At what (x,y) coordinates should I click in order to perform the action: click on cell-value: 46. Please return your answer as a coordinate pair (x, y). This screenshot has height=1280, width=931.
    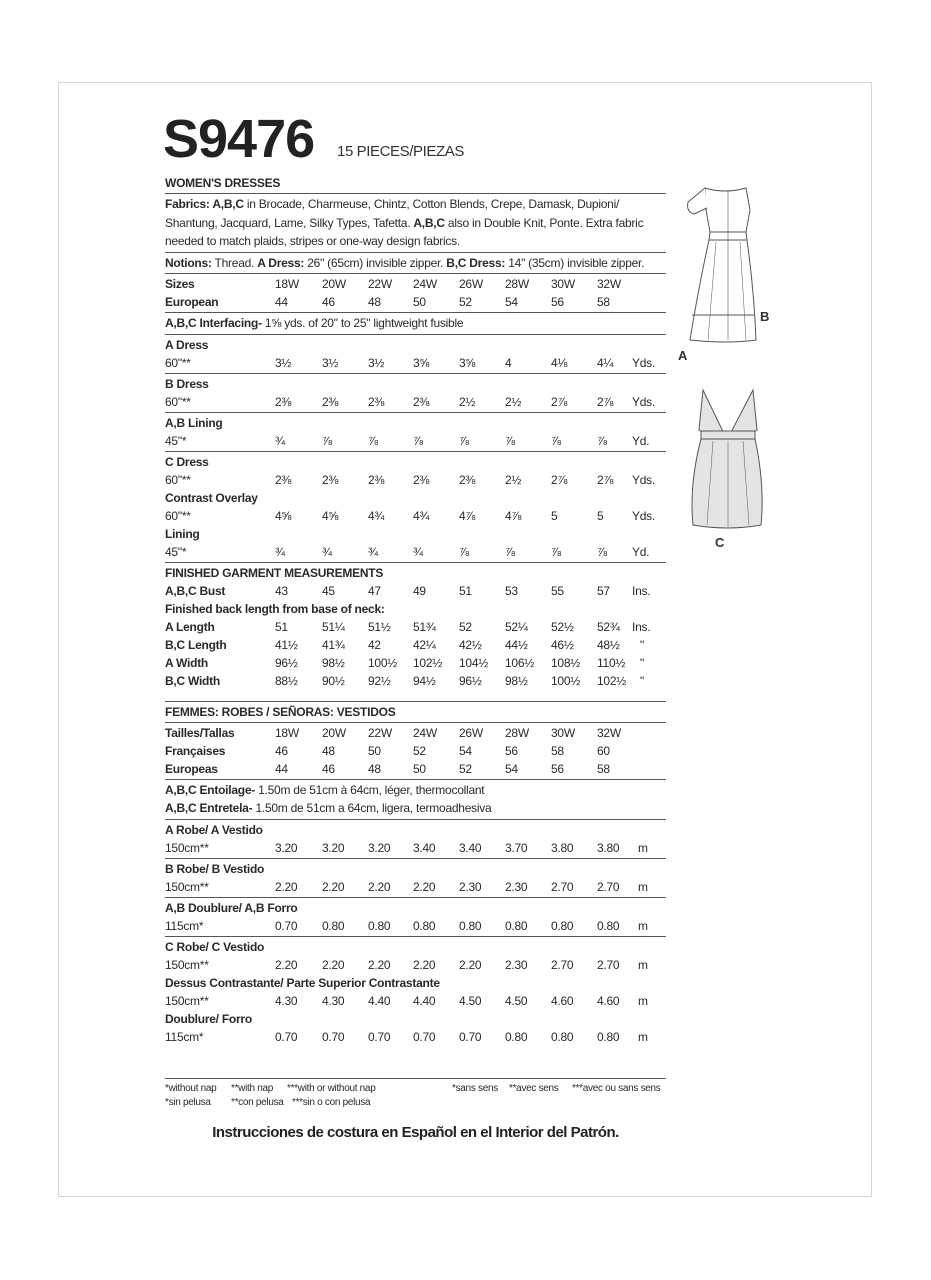
    Looking at the image, I should click on (281, 750).